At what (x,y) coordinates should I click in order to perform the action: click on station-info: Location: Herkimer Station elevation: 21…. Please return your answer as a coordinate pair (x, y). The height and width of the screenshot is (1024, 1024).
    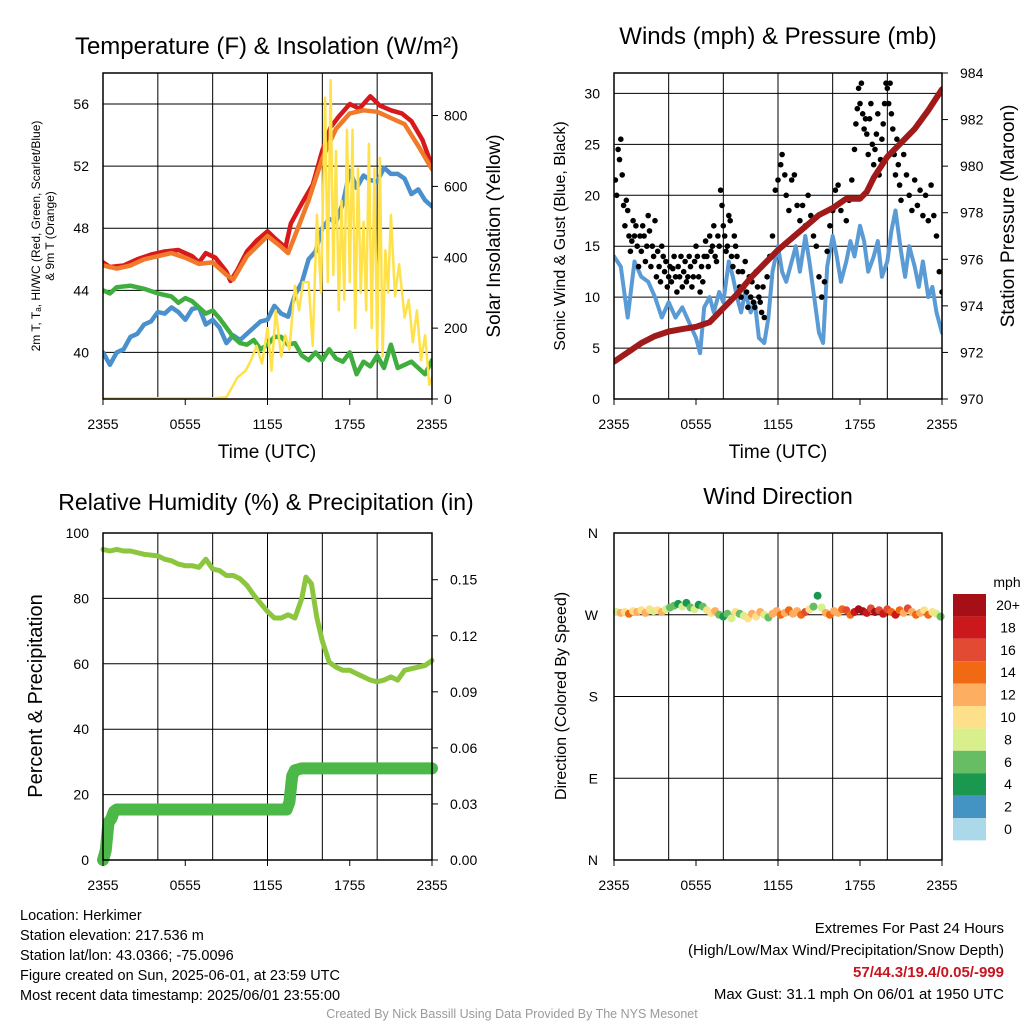
    Looking at the image, I should click on (180, 956).